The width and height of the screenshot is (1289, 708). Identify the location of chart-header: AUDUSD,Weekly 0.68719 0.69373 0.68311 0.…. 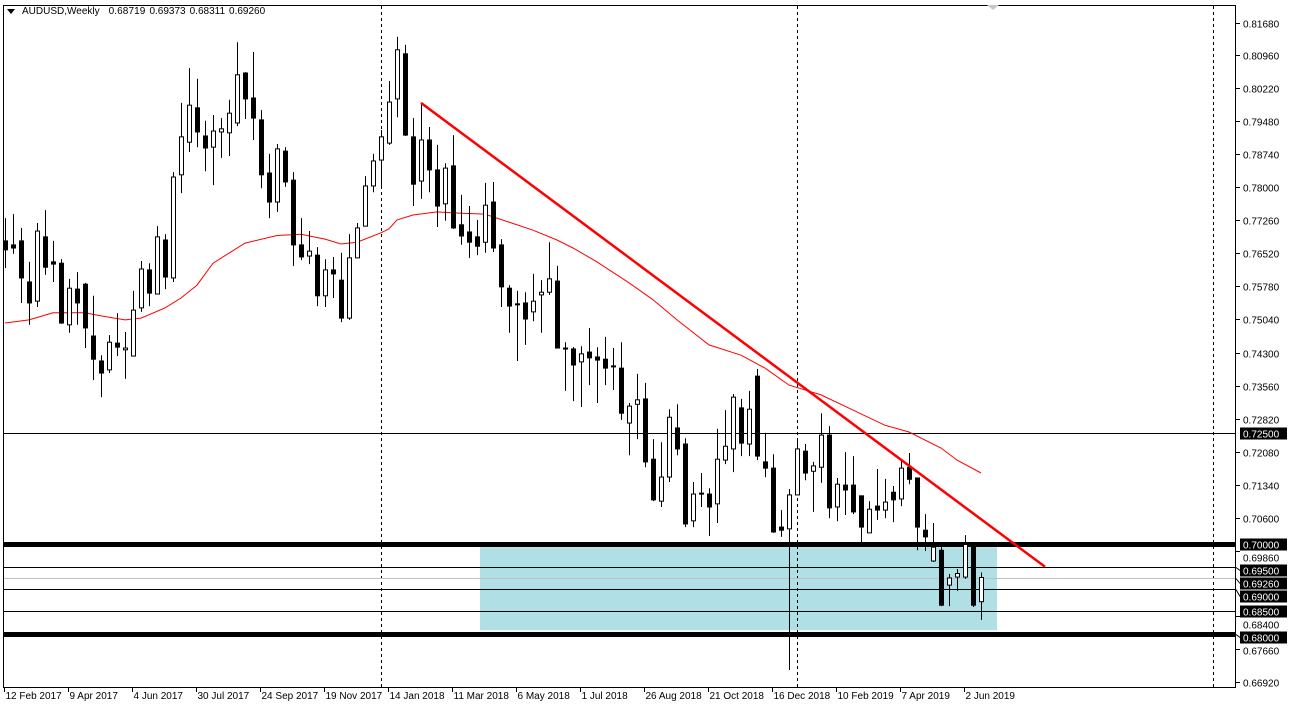
(136, 11).